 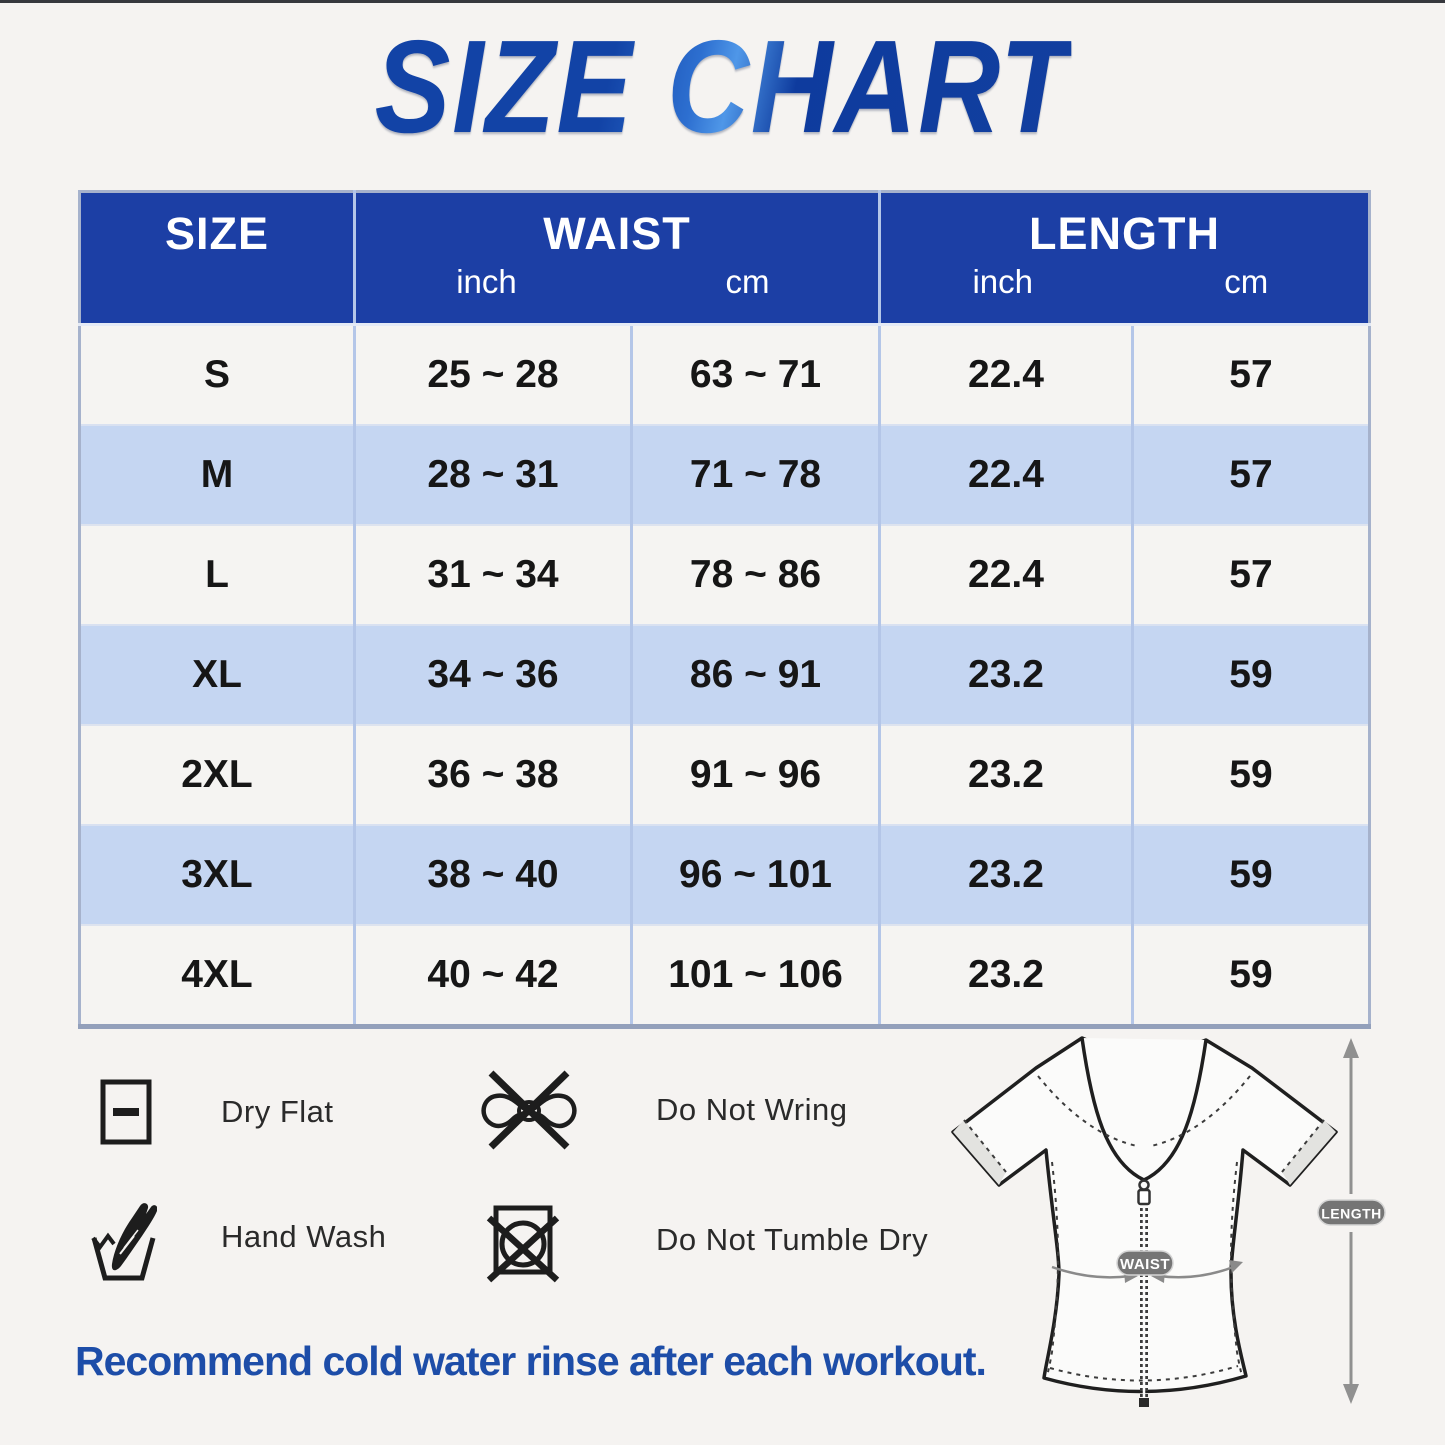 I want to click on header-waist: WAIST inch cm, so click(x=616, y=258).